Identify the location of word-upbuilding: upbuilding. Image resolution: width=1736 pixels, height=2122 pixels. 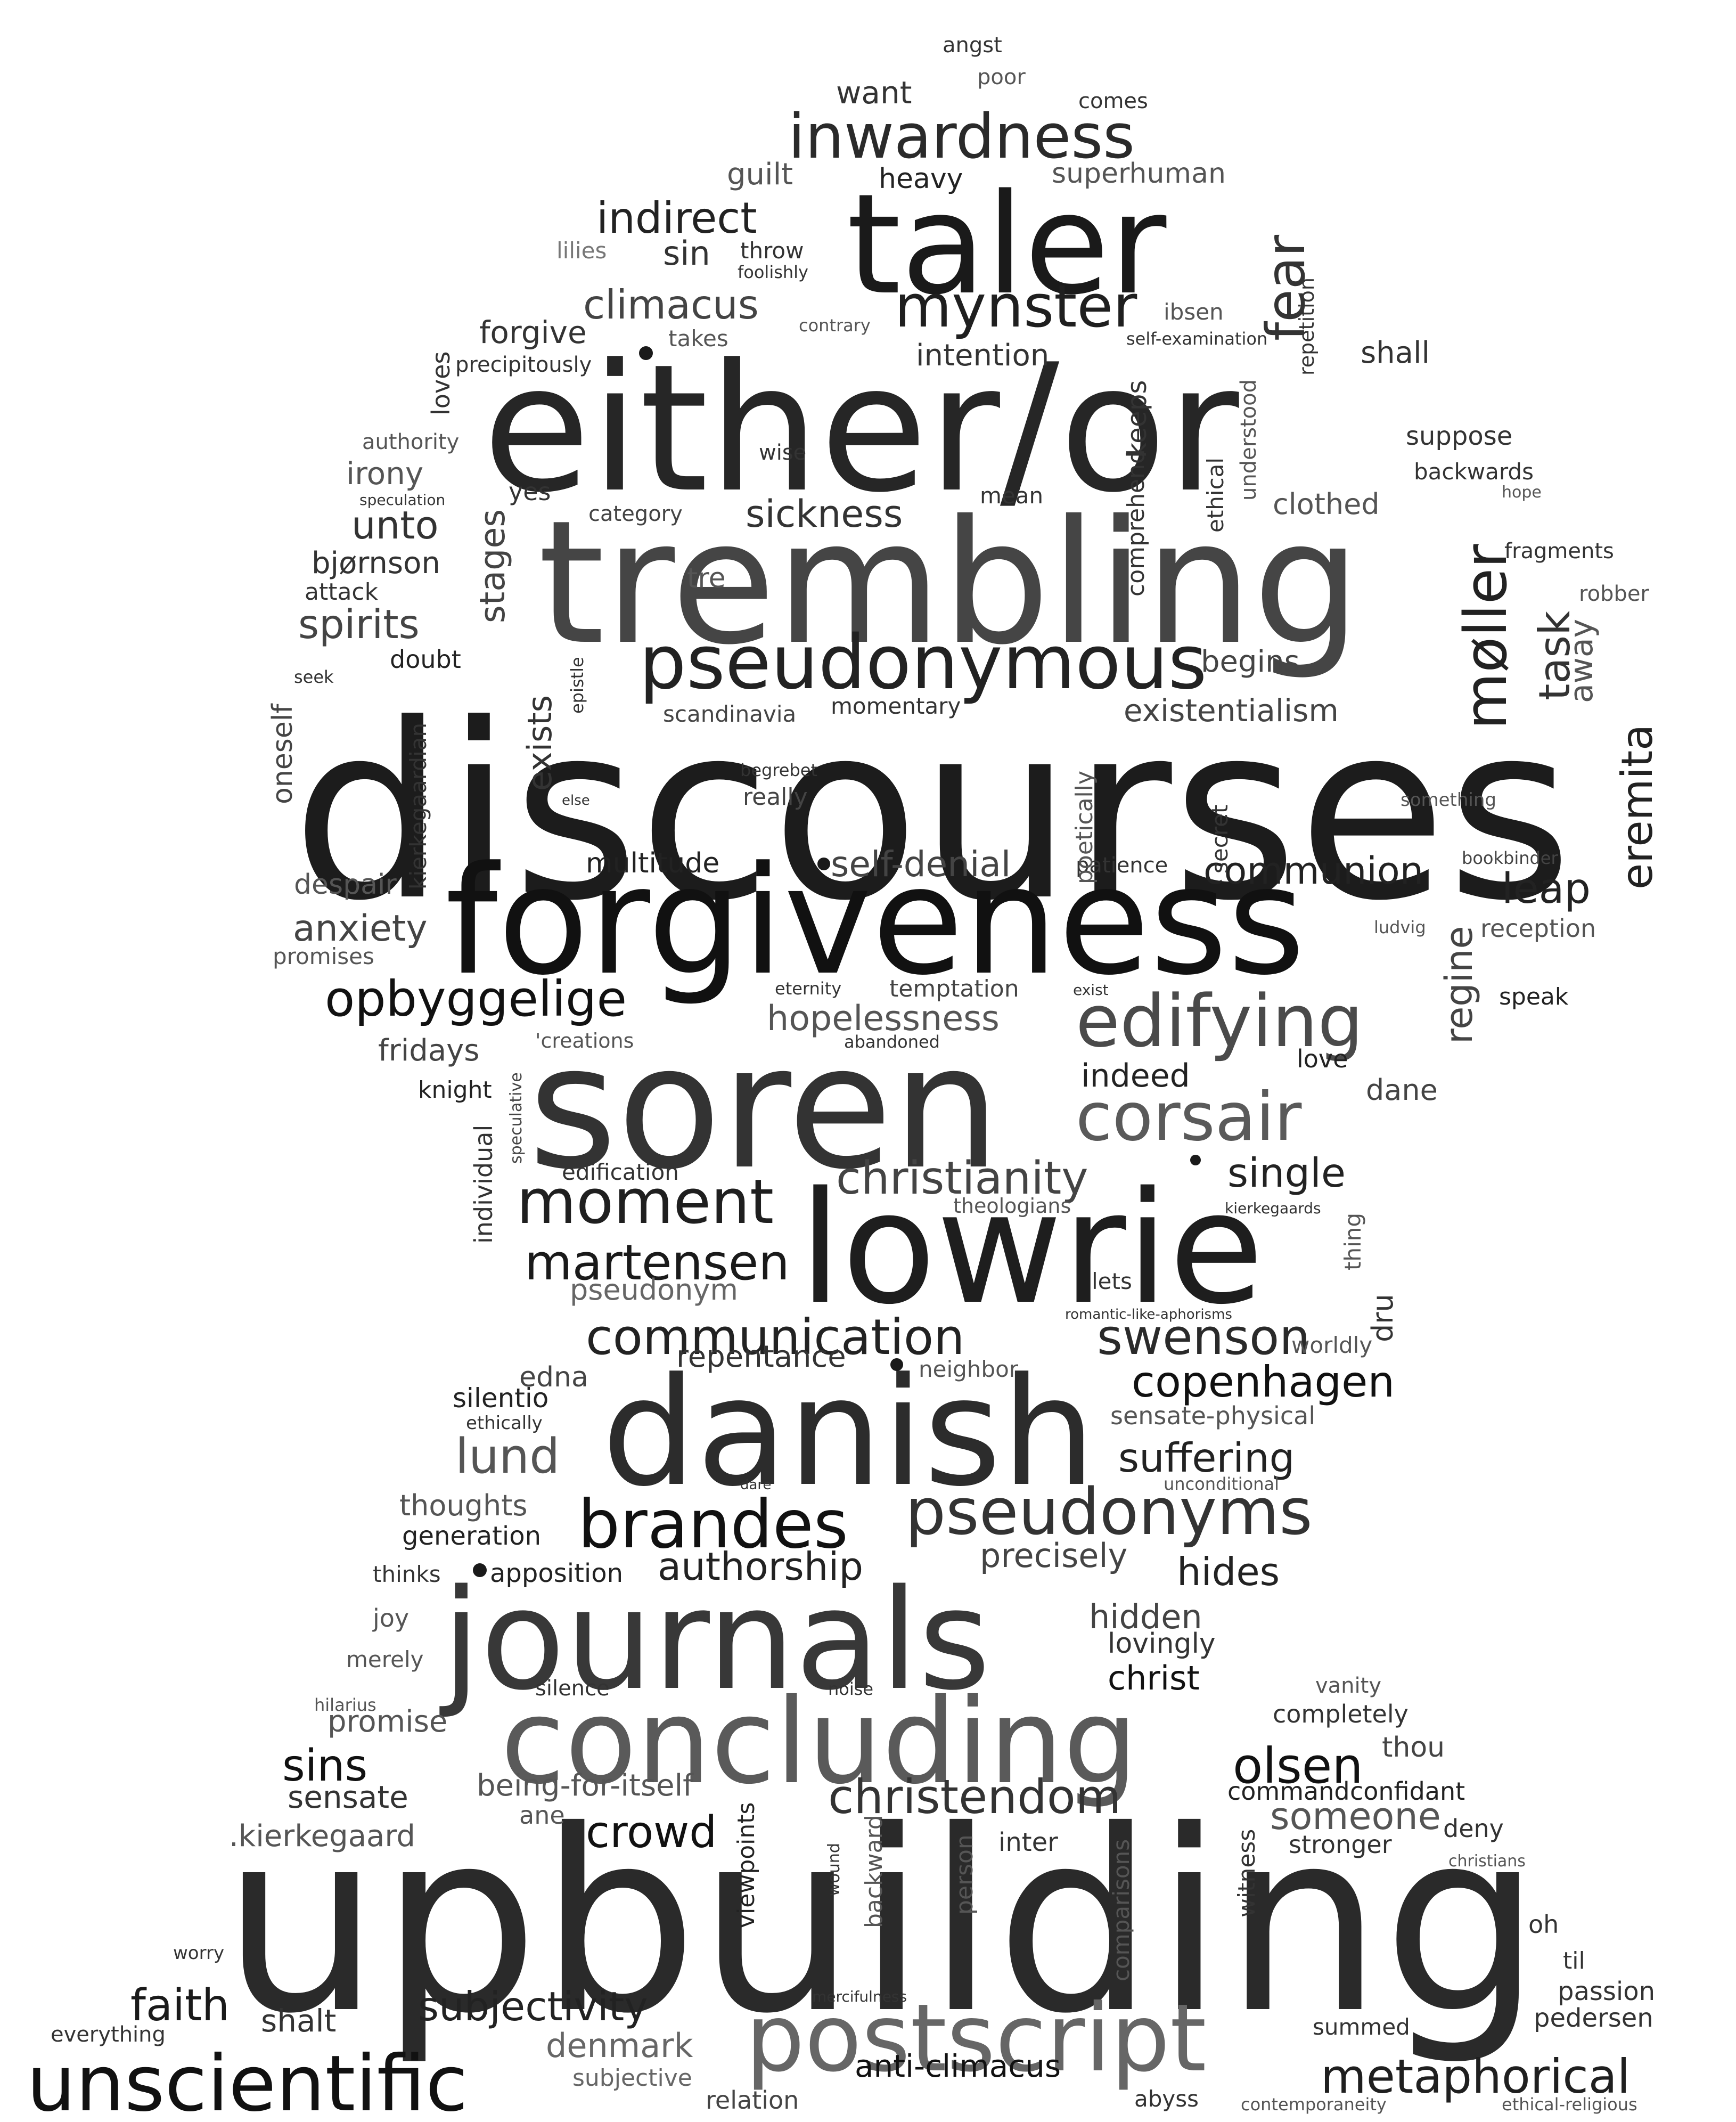
(882, 1922).